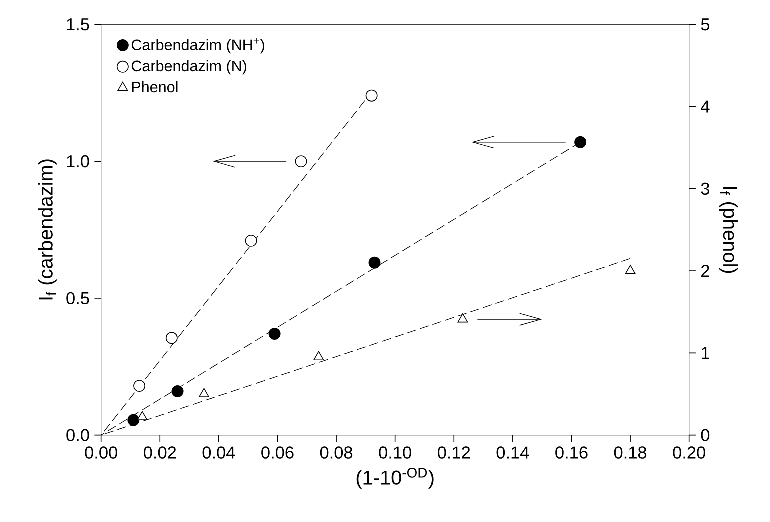  What do you see at coordinates (198, 46) in the screenshot?
I see `legend-label: Carbendazim (NH$^{+}$)` at bounding box center [198, 46].